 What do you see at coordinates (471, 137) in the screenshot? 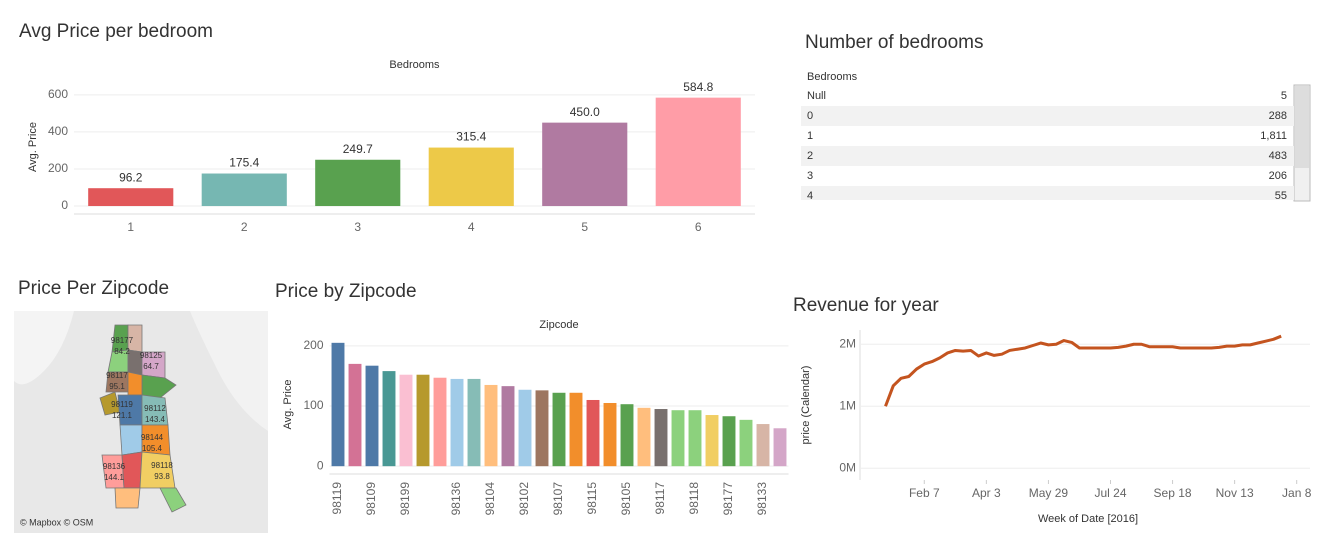
I see `value-label: 315.4` at bounding box center [471, 137].